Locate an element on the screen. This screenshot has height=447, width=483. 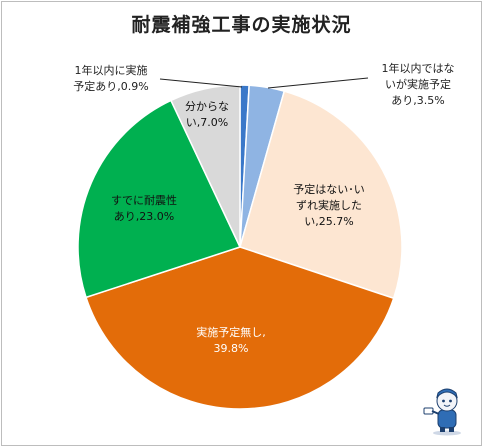
slice-label-line: あり,3.5% is located at coordinates (417, 100).